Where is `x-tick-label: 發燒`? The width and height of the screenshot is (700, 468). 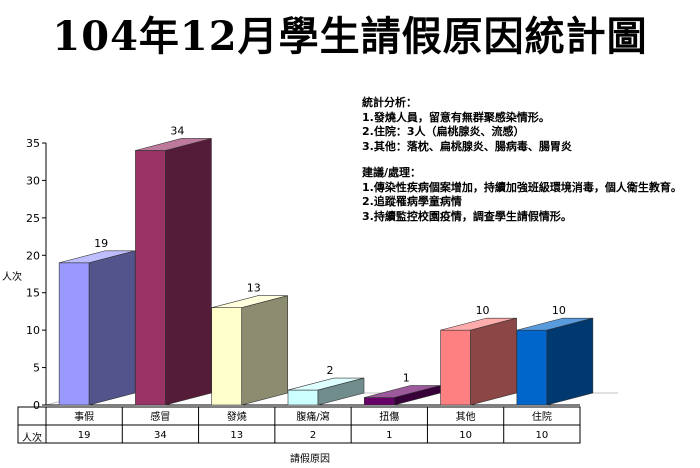
x-tick-label: 發燒 is located at coordinates (237, 416).